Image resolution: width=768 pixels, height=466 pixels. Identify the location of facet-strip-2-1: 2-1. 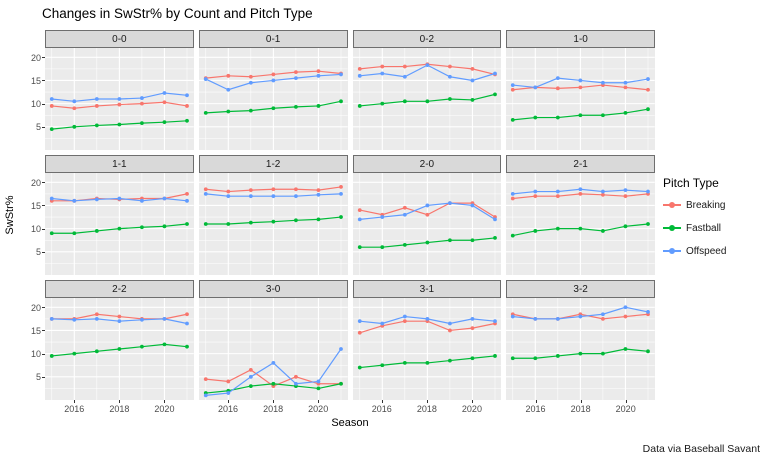
(580, 164).